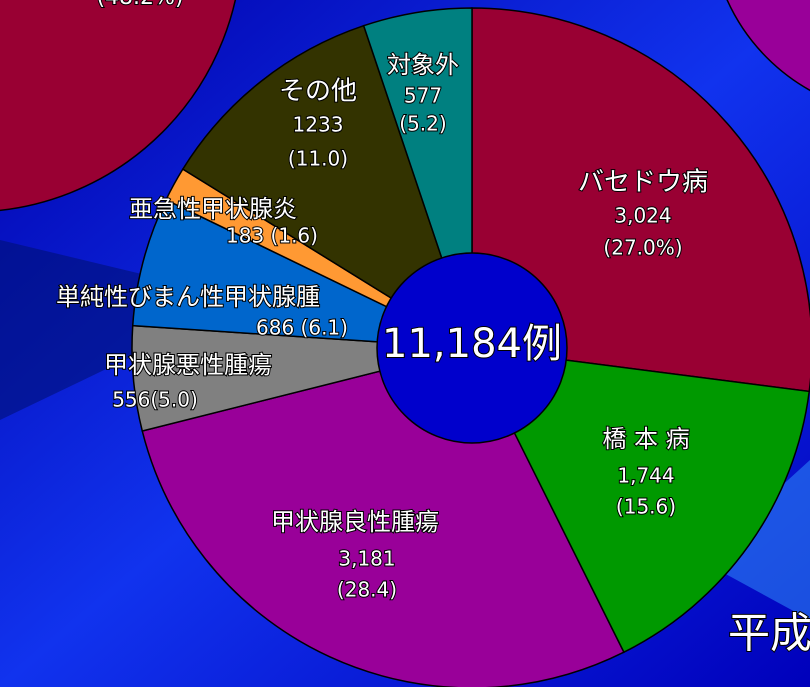 The image size is (810, 687). What do you see at coordinates (188, 365) in the screenshot?
I see `category-label: 甲状腺悪性腫瘍` at bounding box center [188, 365].